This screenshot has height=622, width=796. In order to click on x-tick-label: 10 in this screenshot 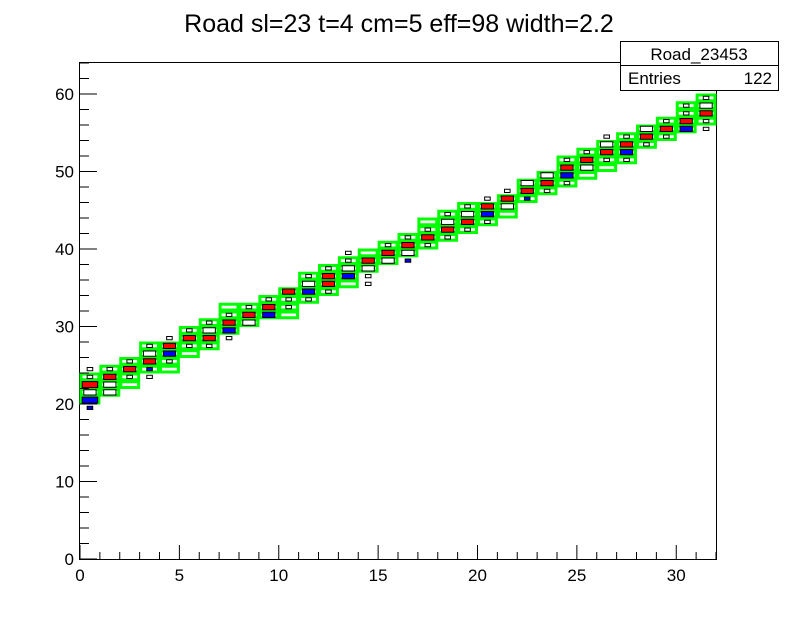, I will do `click(278, 575)`.